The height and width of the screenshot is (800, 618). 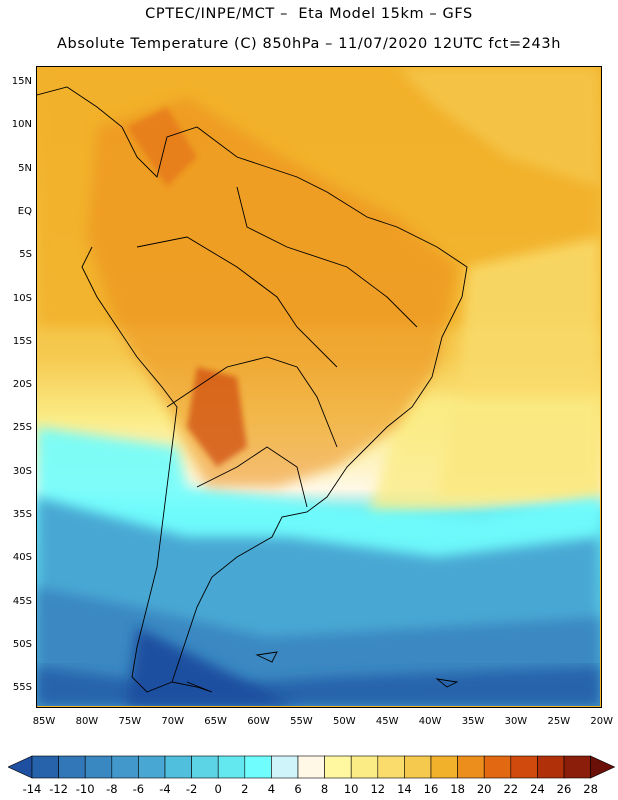 I want to click on lon-tick-label: 70W, so click(x=172, y=721).